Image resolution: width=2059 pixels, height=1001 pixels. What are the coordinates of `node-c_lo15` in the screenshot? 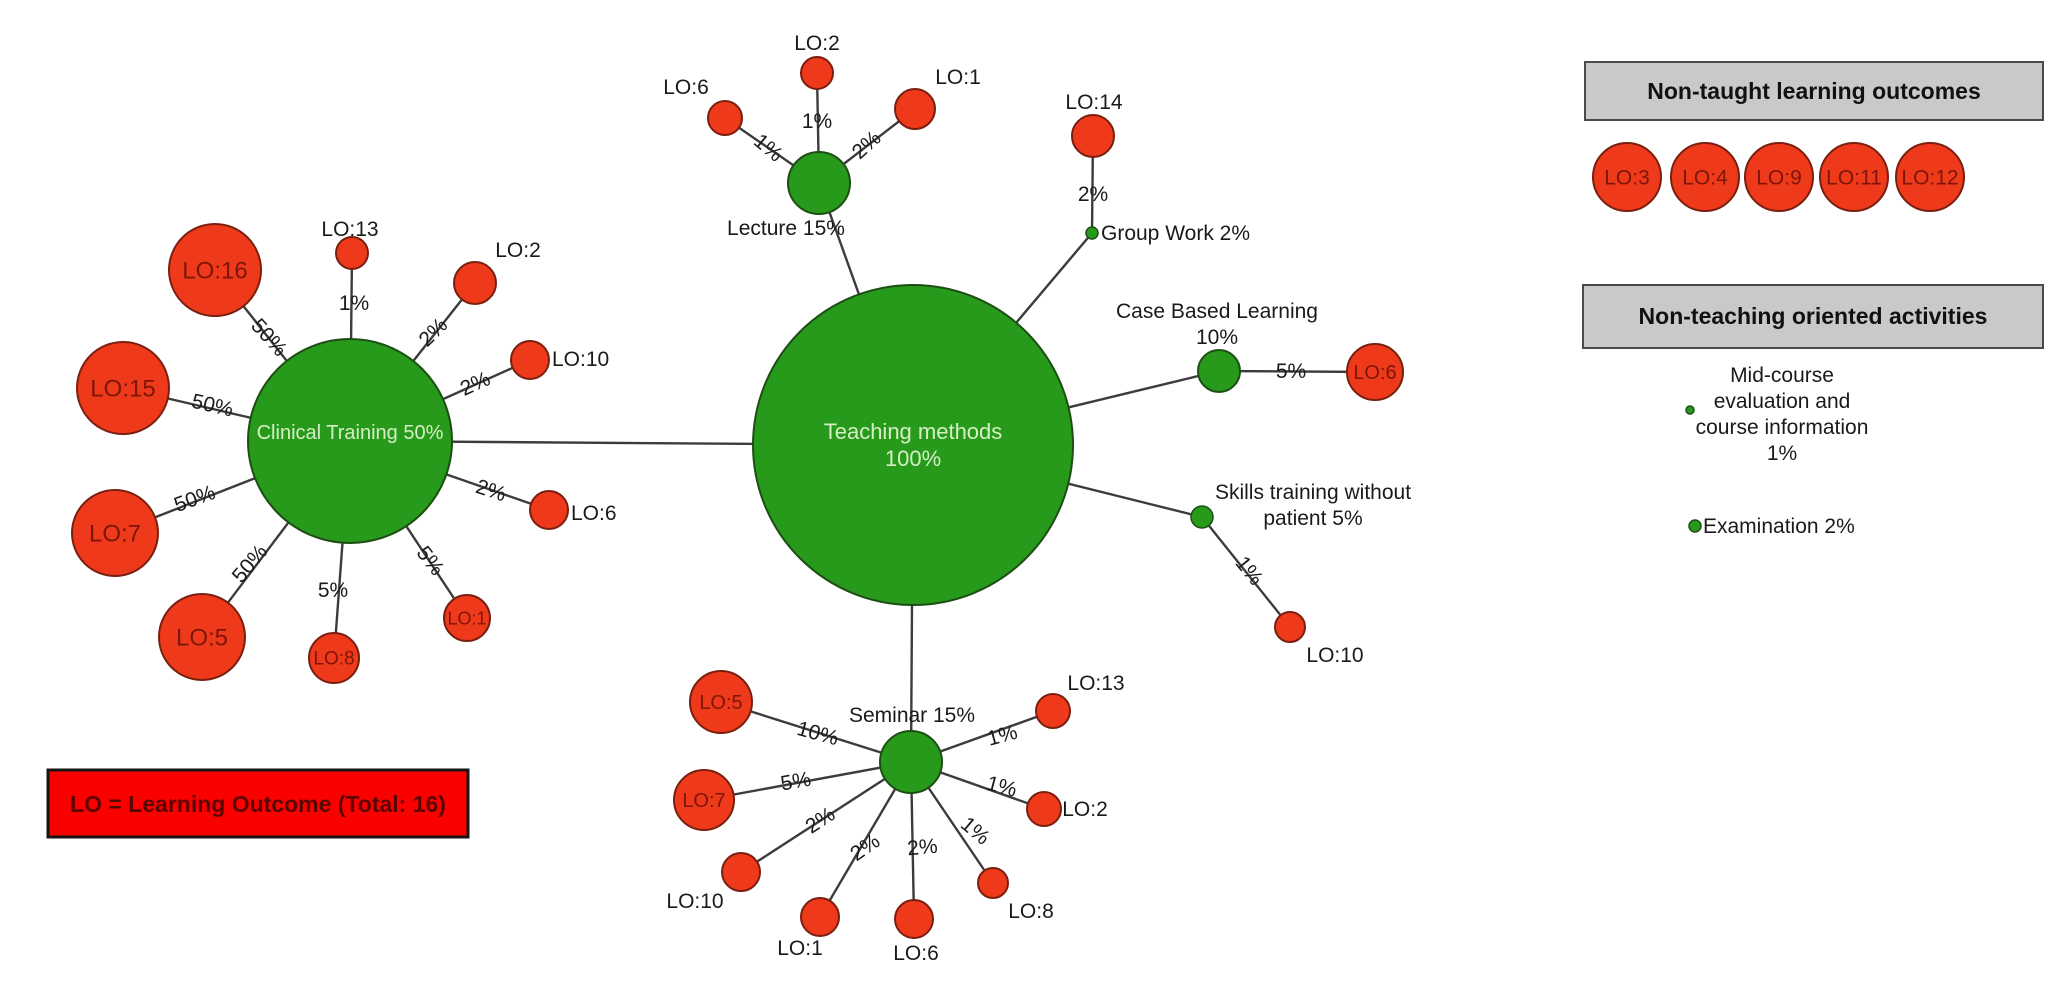 It's located at (123, 388).